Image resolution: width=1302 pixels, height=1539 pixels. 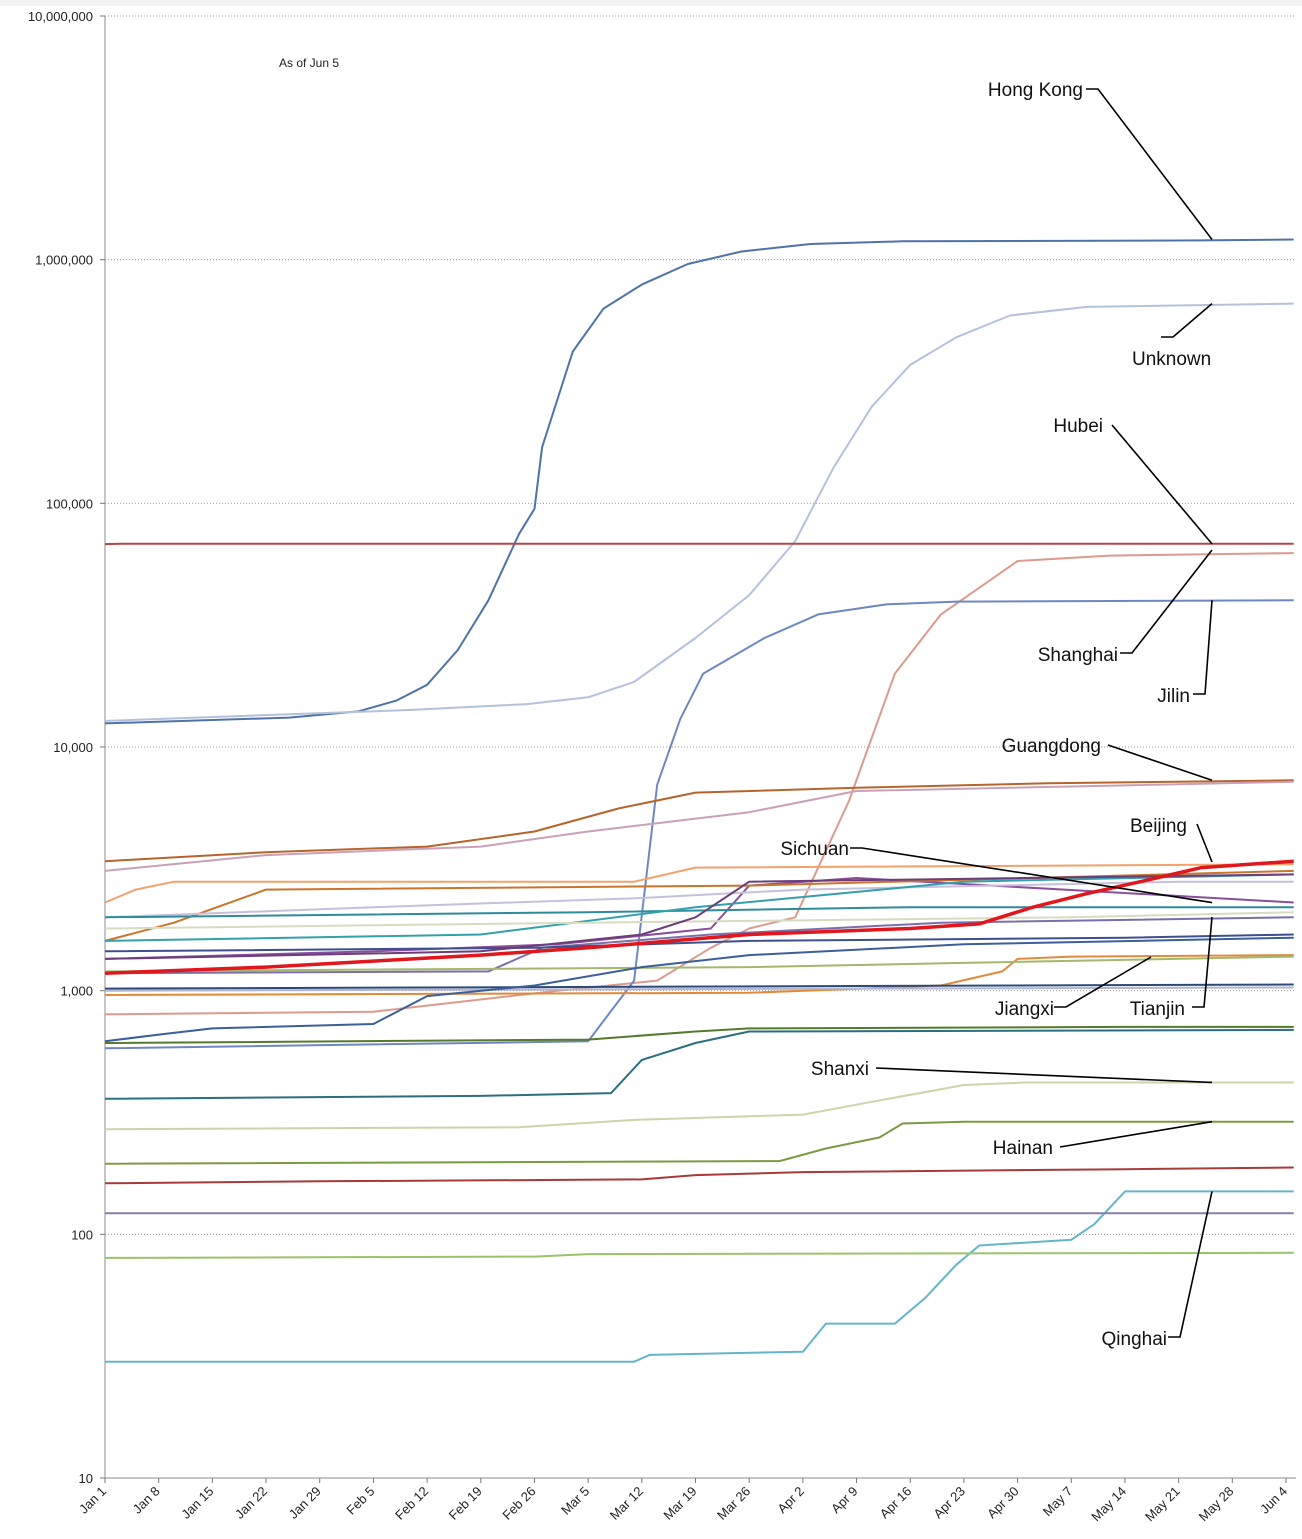 I want to click on x-tick-label: Jan 8, so click(x=146, y=1500).